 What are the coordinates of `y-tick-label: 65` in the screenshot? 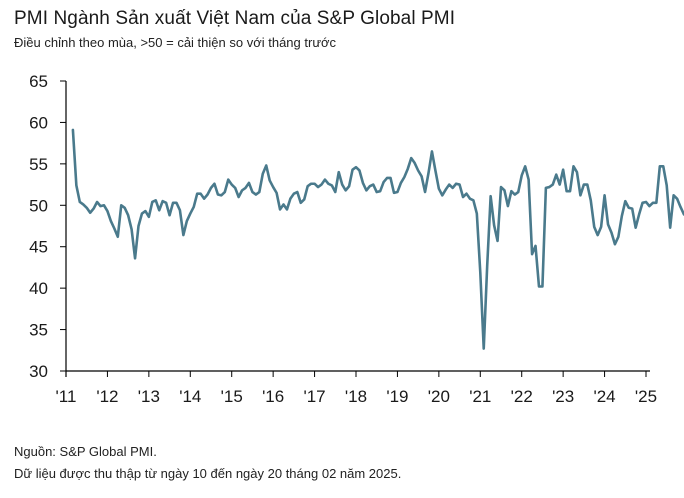 It's located at (38, 81).